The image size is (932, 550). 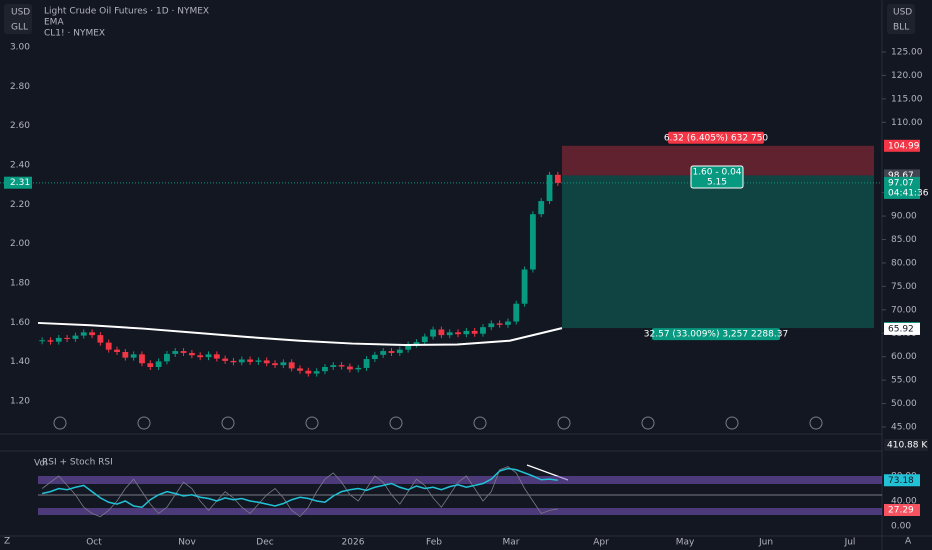 I want to click on y-tick-label: 85.00, so click(x=904, y=240).